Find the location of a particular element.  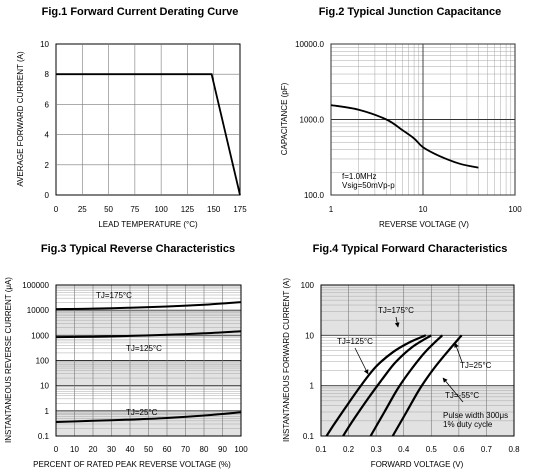

fig4-annotation-duty: 1% duty cycle is located at coordinates (468, 424).